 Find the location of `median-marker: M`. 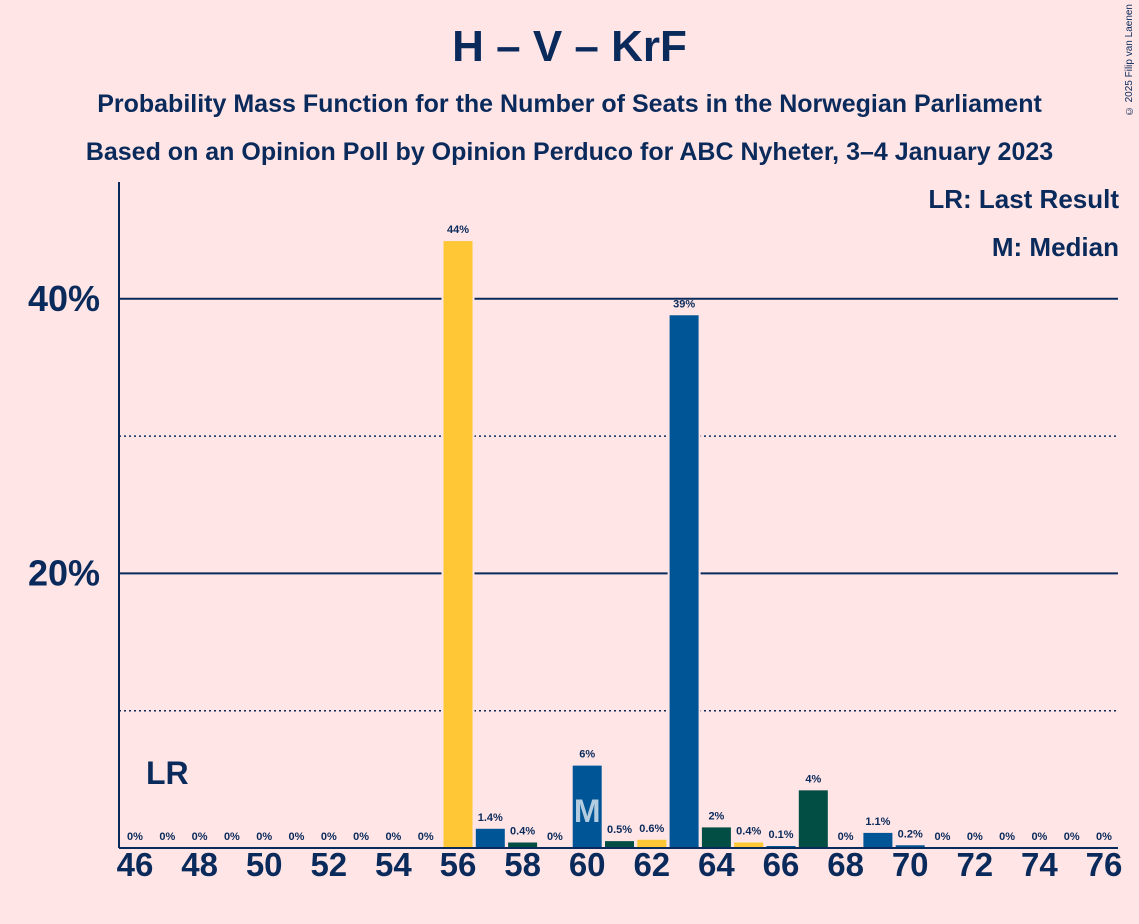

median-marker: M is located at coordinates (587, 811).